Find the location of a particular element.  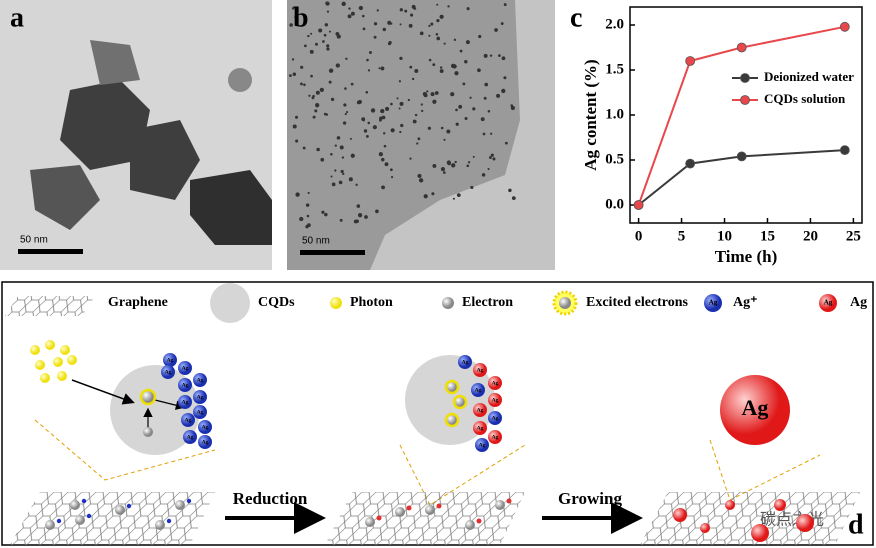

ag-particle is located at coordinates (755, 410).